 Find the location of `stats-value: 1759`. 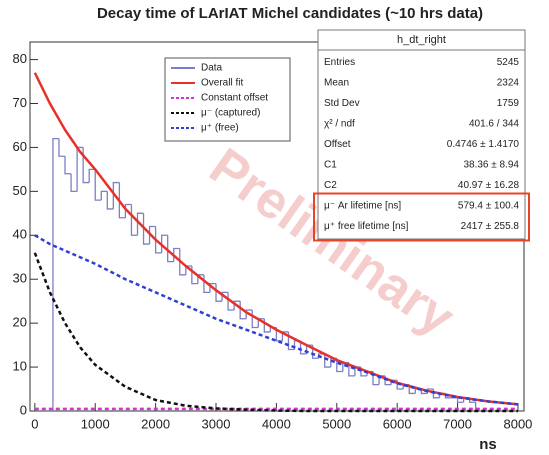

stats-value: 1759 is located at coordinates (508, 103).